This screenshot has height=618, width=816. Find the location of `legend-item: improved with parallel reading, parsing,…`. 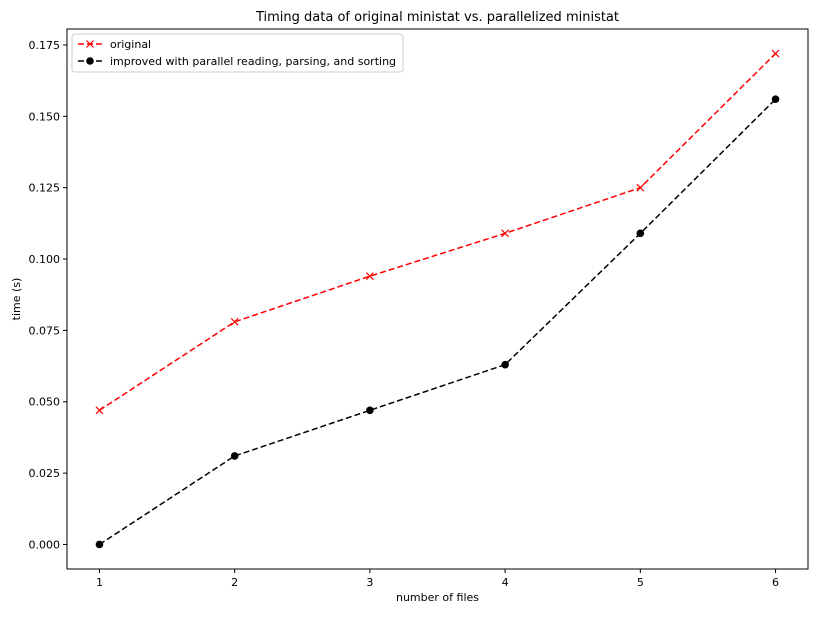

legend-item: improved with parallel reading, parsing,… is located at coordinates (237, 61).